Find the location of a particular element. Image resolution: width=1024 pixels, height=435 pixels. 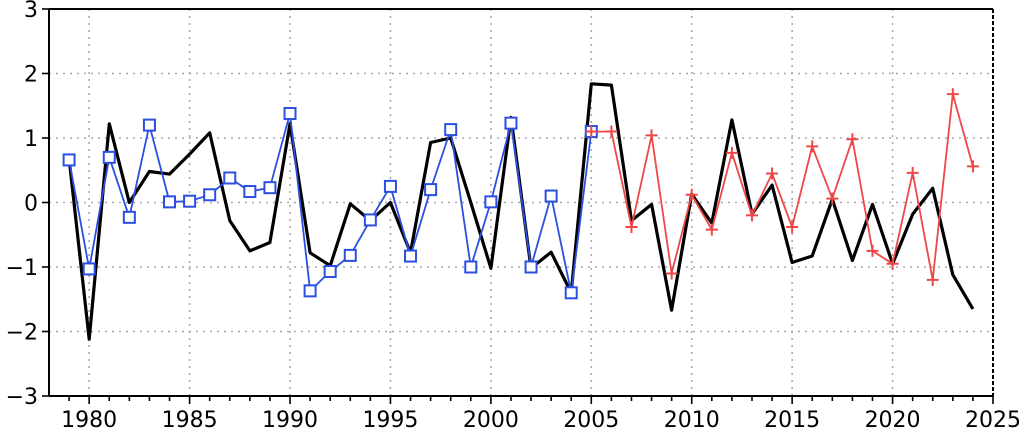

y-tick-label: −2 is located at coordinates (22, 333).